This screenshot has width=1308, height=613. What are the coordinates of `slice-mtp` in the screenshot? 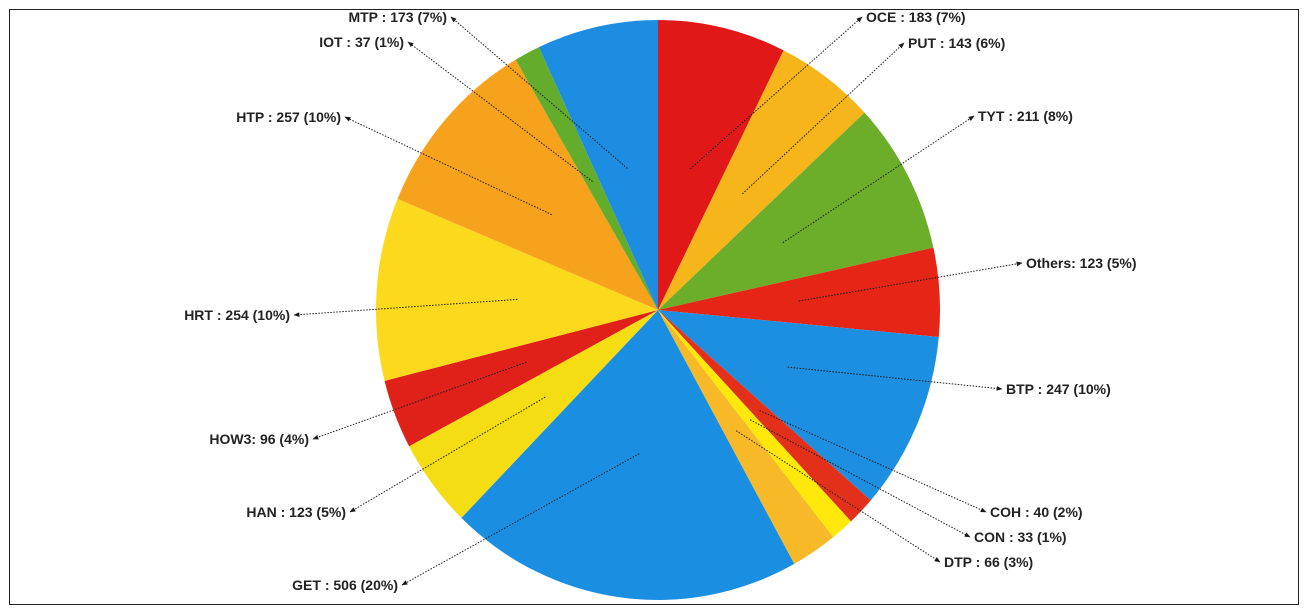 It's located at (598, 165).